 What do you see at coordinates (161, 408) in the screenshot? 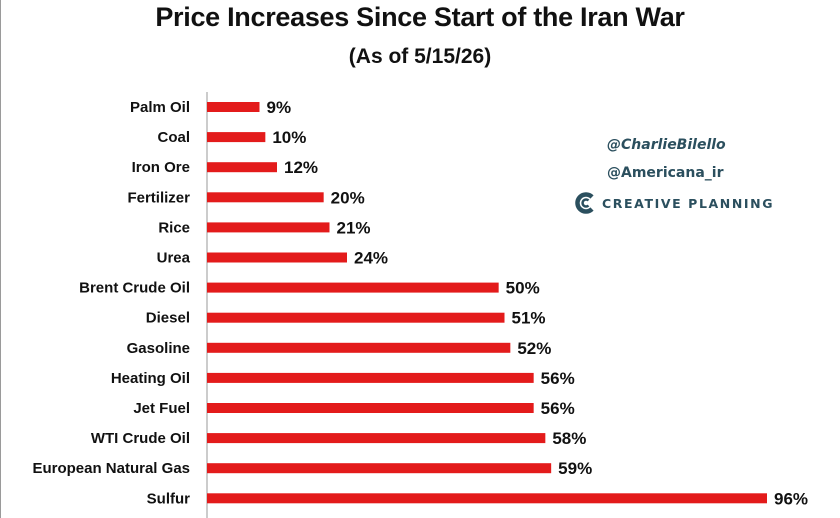
I see `category-label-jet-fuel: Jet Fuel` at bounding box center [161, 408].